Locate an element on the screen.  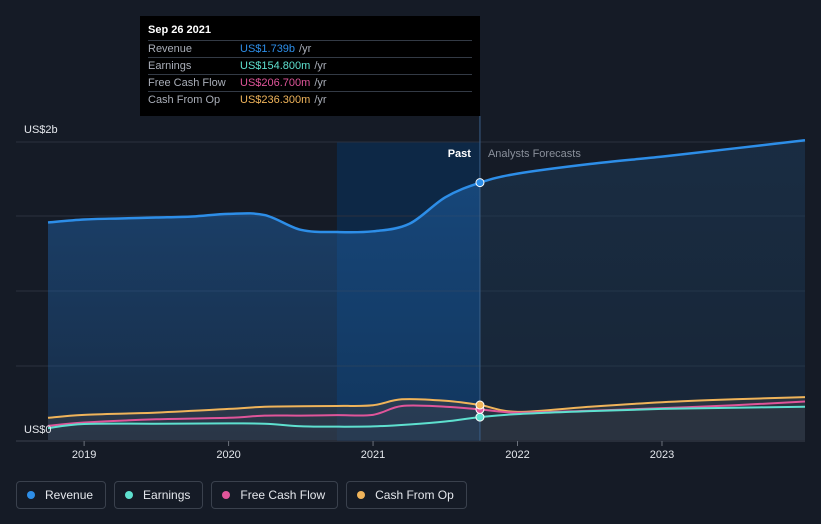
legend-item-revenue: Revenue is located at coordinates (61, 495).